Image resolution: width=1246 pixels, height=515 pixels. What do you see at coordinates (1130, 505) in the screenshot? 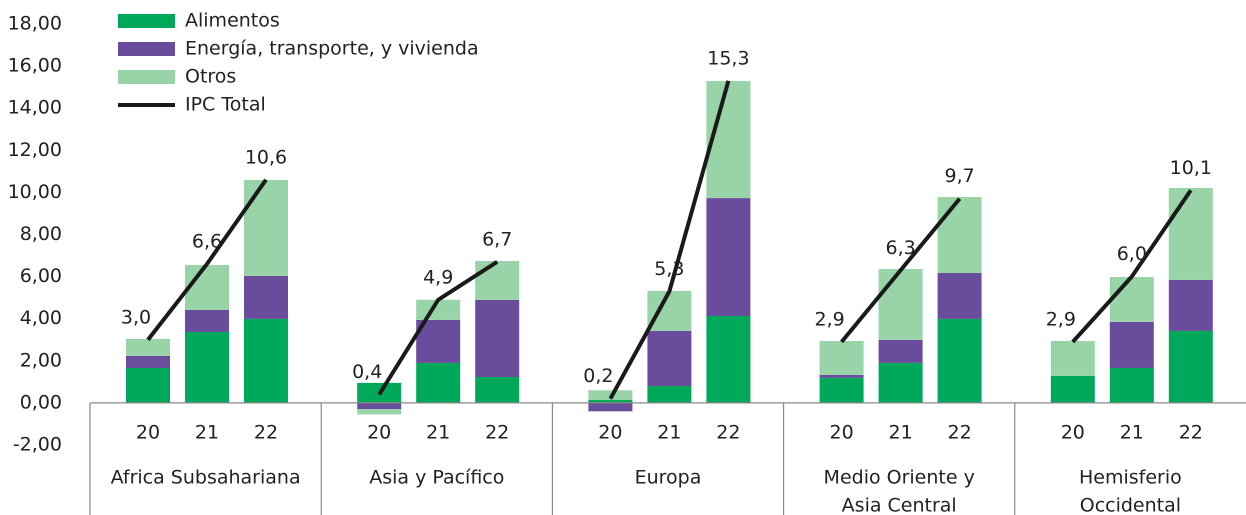
I see `group-label: Occidental` at bounding box center [1130, 505].